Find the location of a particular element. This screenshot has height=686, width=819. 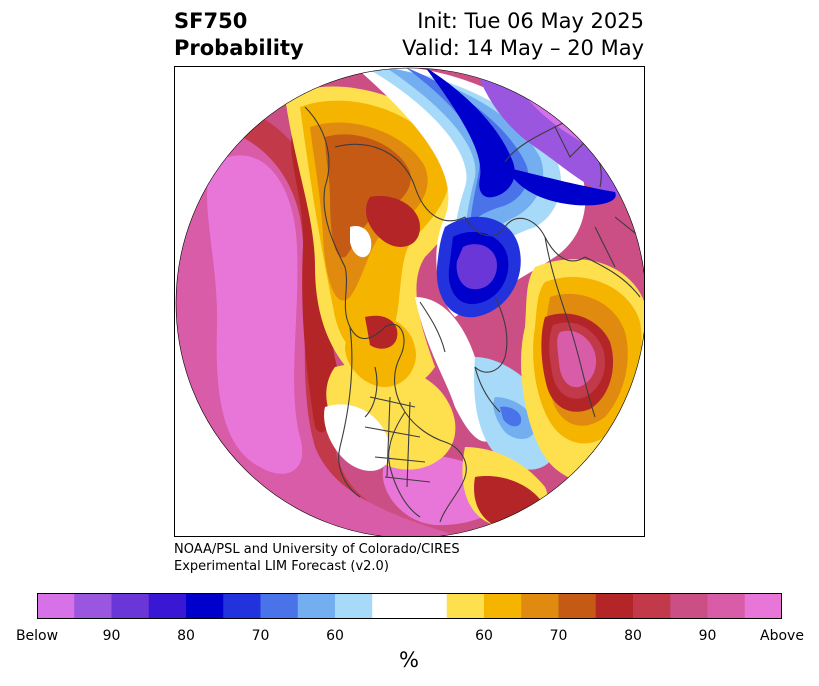

colorbar-tick-label: Above is located at coordinates (782, 636).